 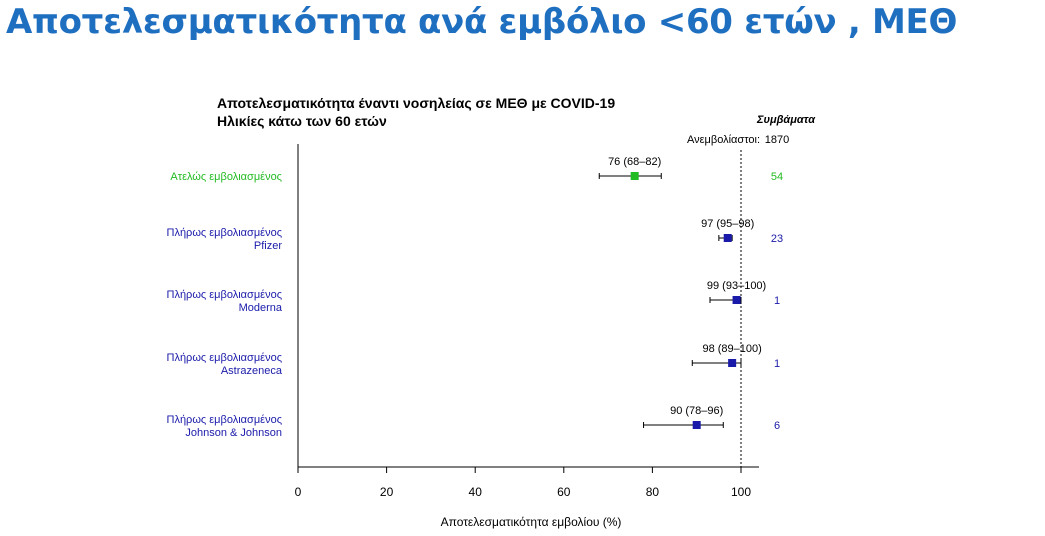 What do you see at coordinates (302, 121) in the screenshot?
I see `chart-subtitle: Ηλικίες κάτω των 60 ετών` at bounding box center [302, 121].